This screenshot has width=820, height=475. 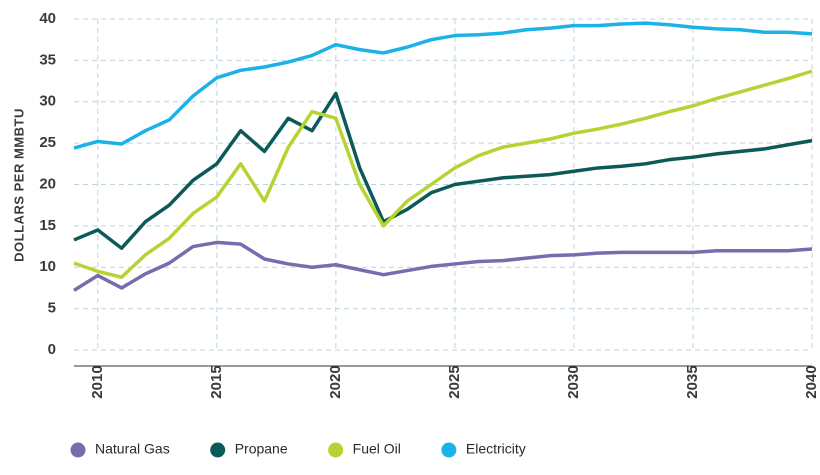 What do you see at coordinates (377, 449) in the screenshot?
I see `legend-label: Fuel Oil` at bounding box center [377, 449].